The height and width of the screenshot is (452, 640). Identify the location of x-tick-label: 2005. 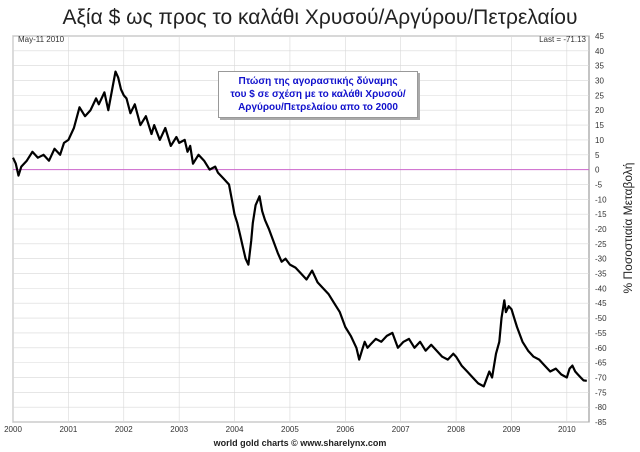
(290, 429).